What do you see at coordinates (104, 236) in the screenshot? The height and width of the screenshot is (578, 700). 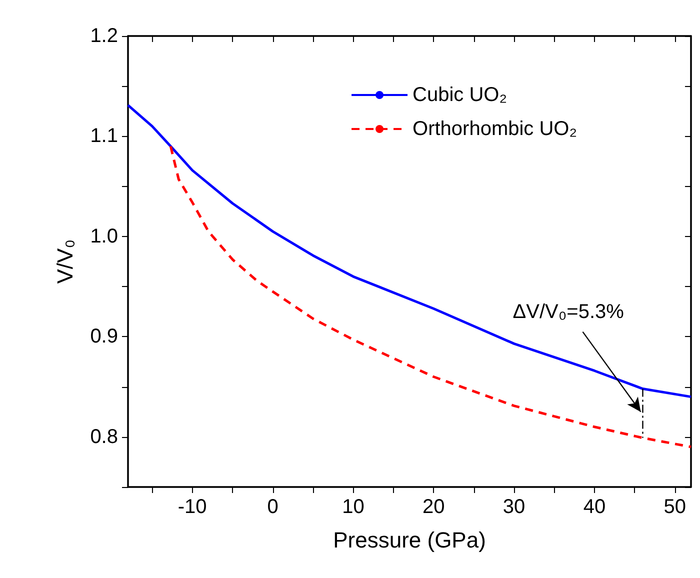 I see `y-tick-label: 1.0` at bounding box center [104, 236].